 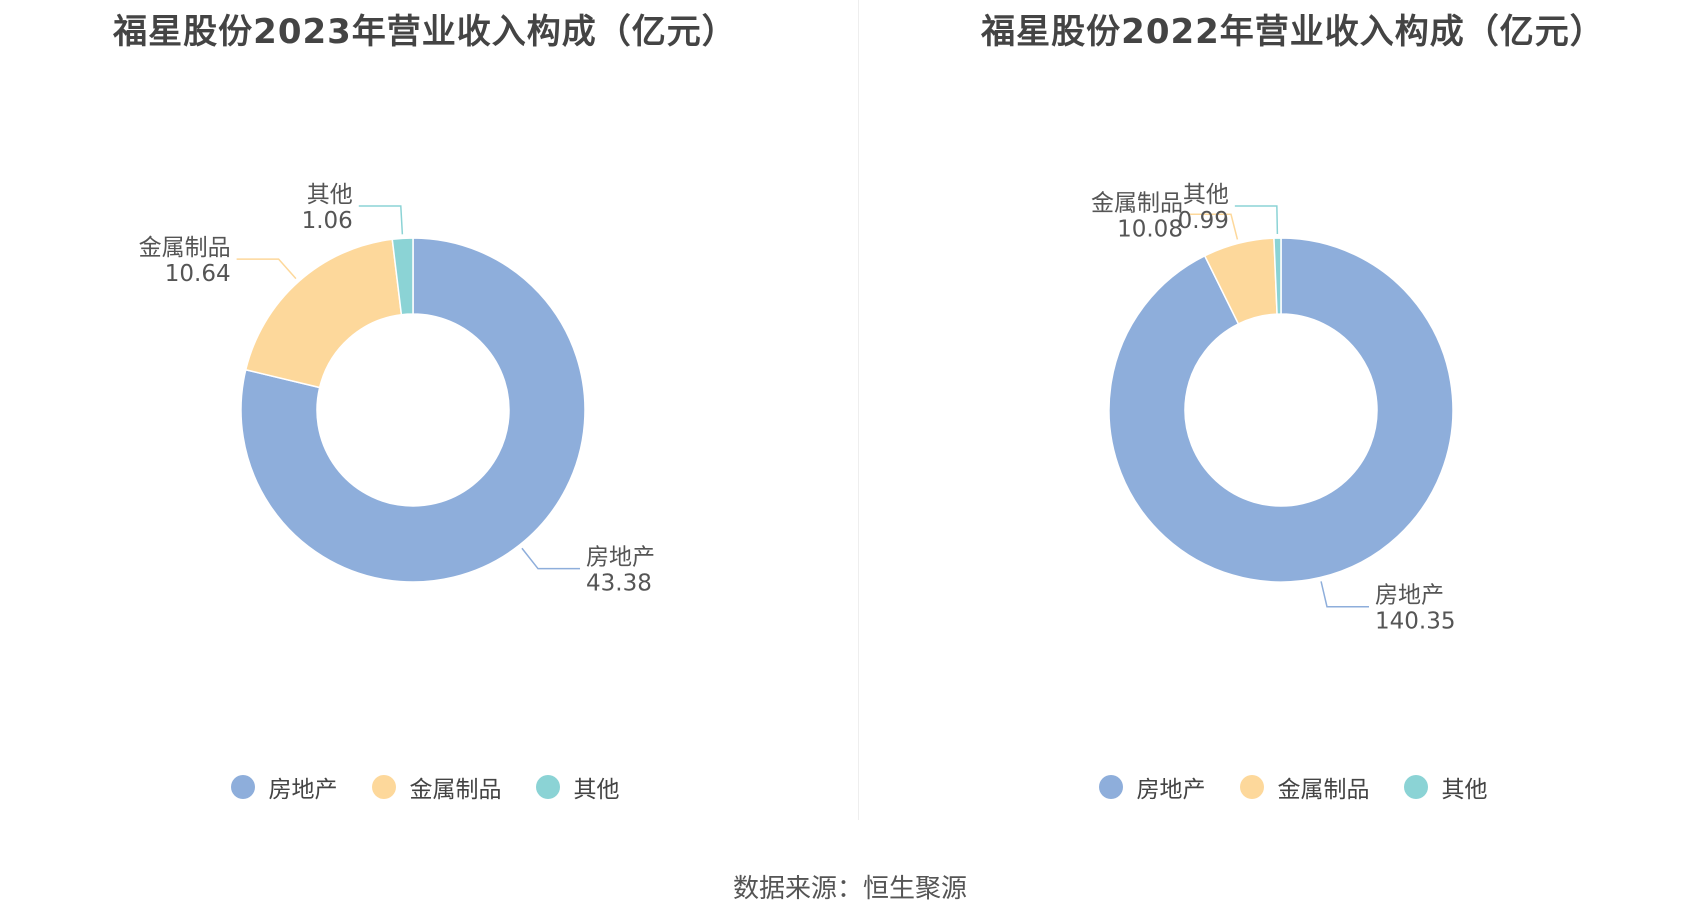 I want to click on slice-label-value: 43.38, so click(x=619, y=584).